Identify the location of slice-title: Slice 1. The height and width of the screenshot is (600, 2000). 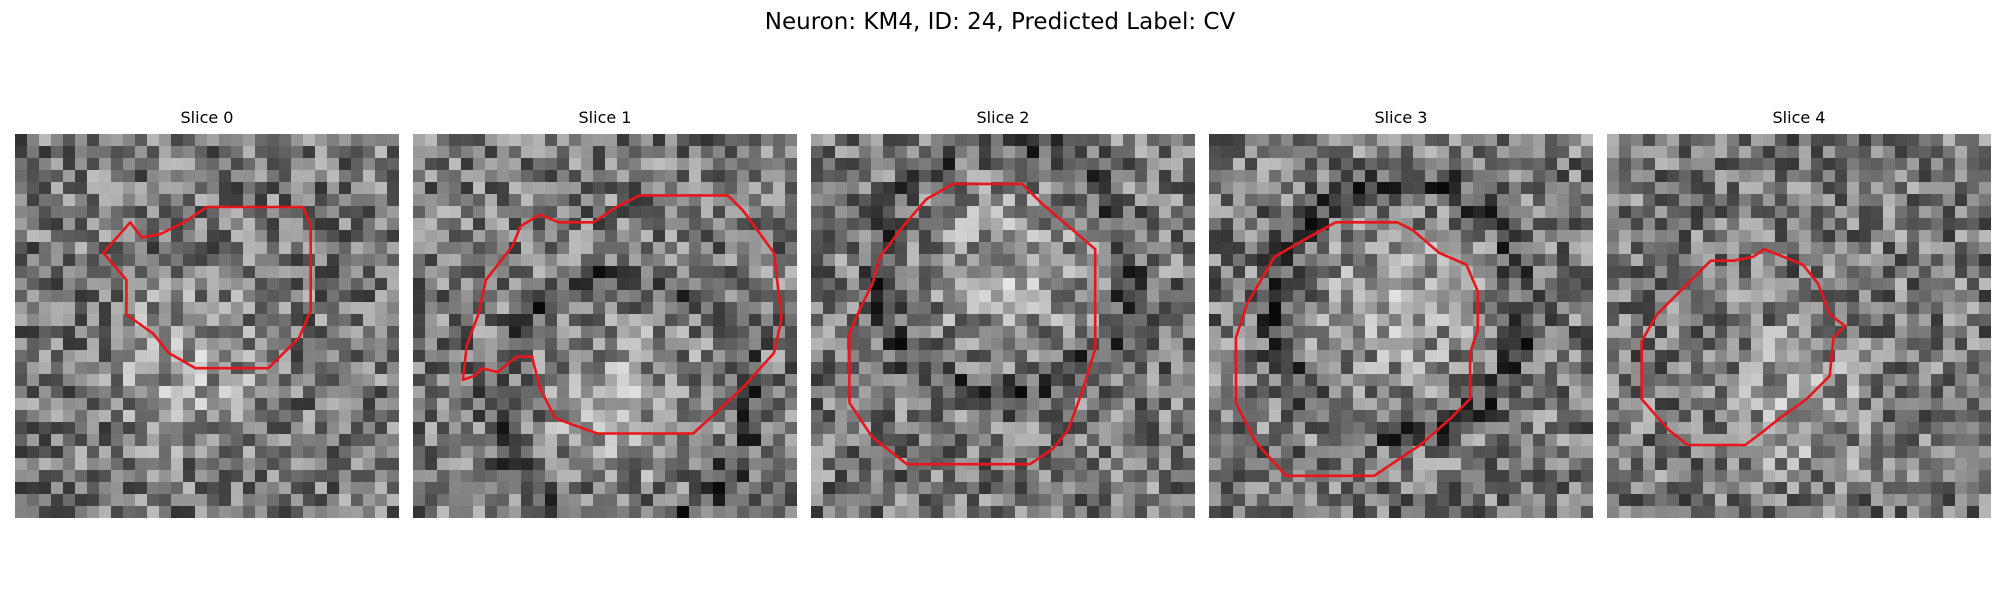
(605, 117).